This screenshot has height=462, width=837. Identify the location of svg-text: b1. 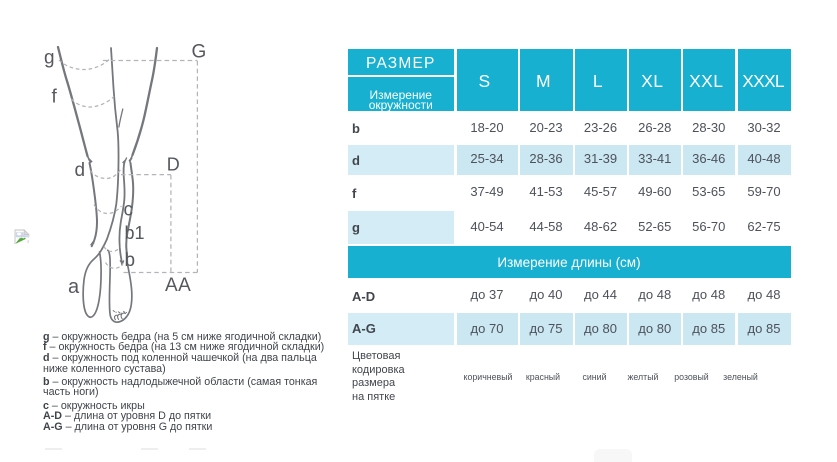
(135, 233).